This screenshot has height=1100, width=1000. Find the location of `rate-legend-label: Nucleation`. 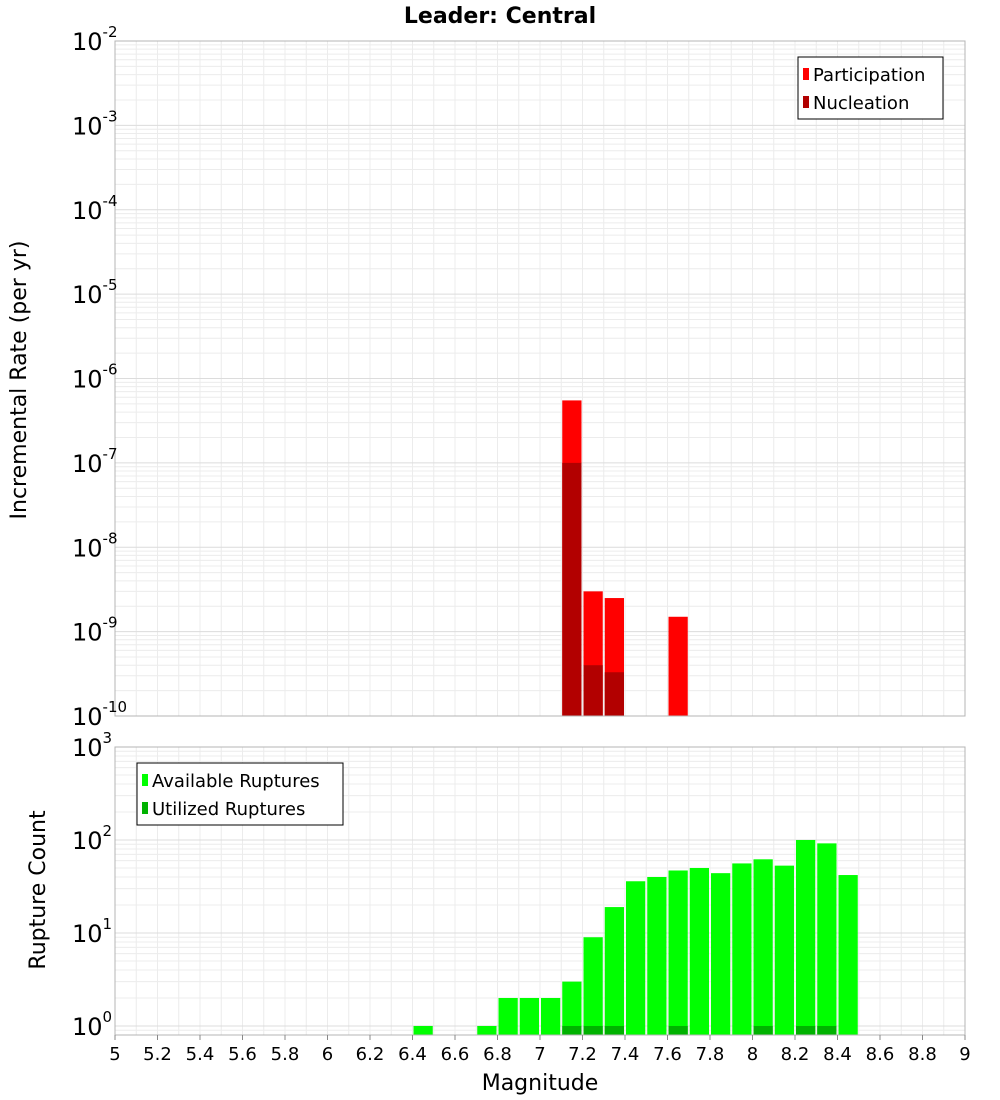

rate-legend-label: Nucleation is located at coordinates (861, 103).